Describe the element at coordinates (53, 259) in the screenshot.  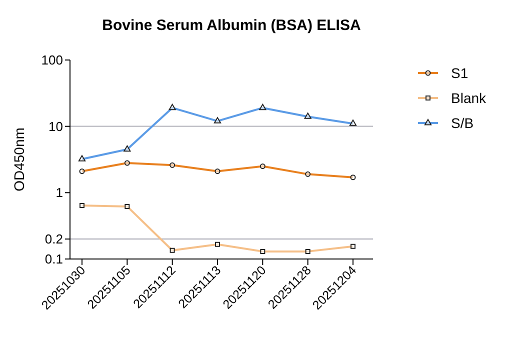
I see `y-tick-label: 0.1` at that location.